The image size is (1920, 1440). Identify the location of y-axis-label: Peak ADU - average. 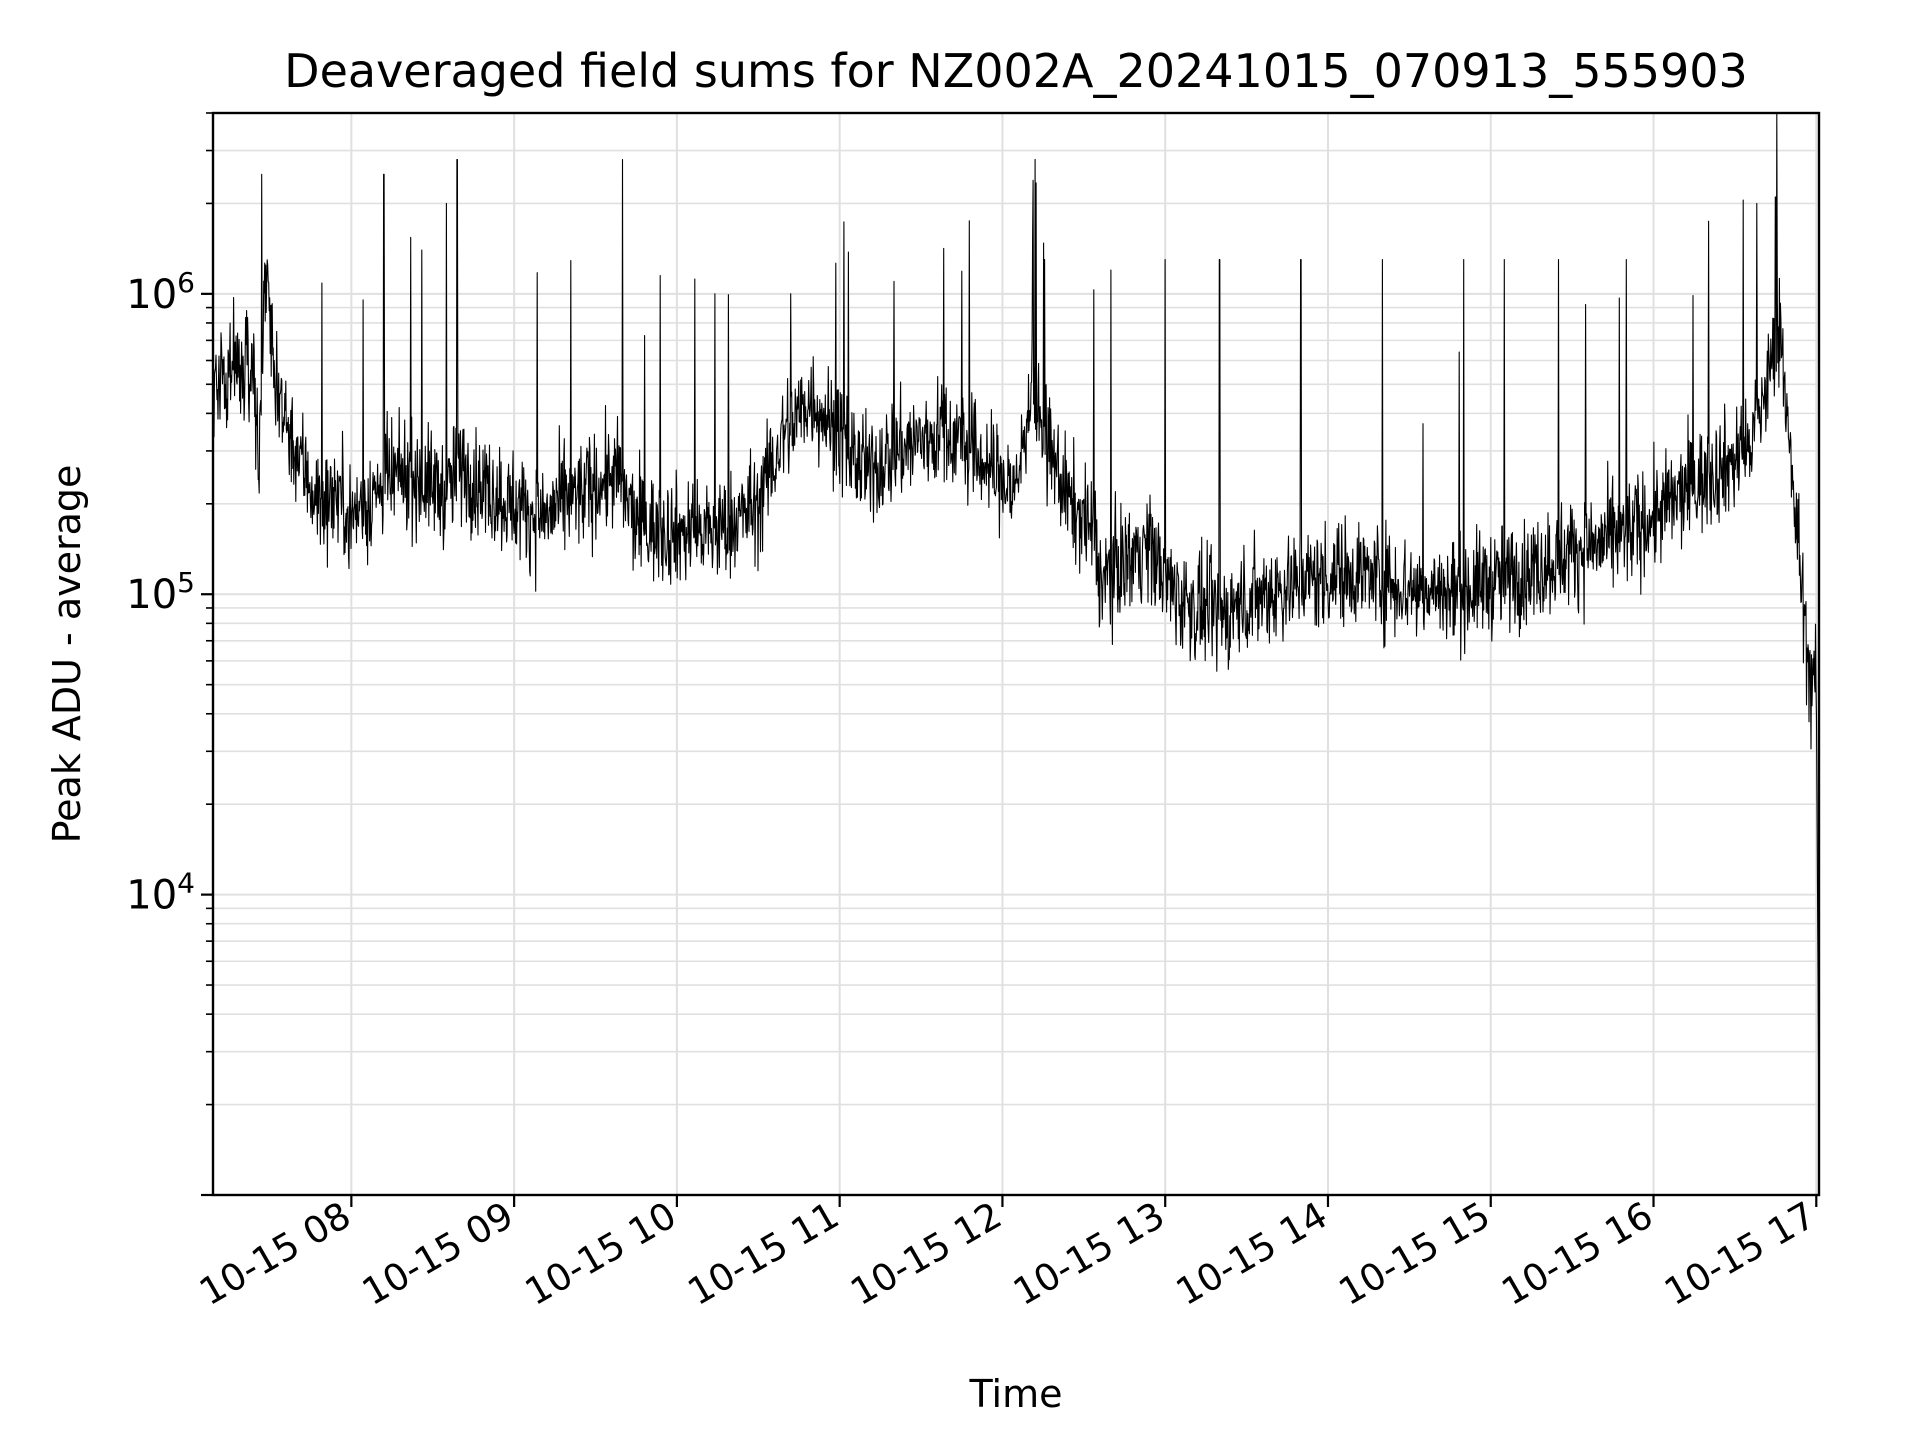
(67, 654).